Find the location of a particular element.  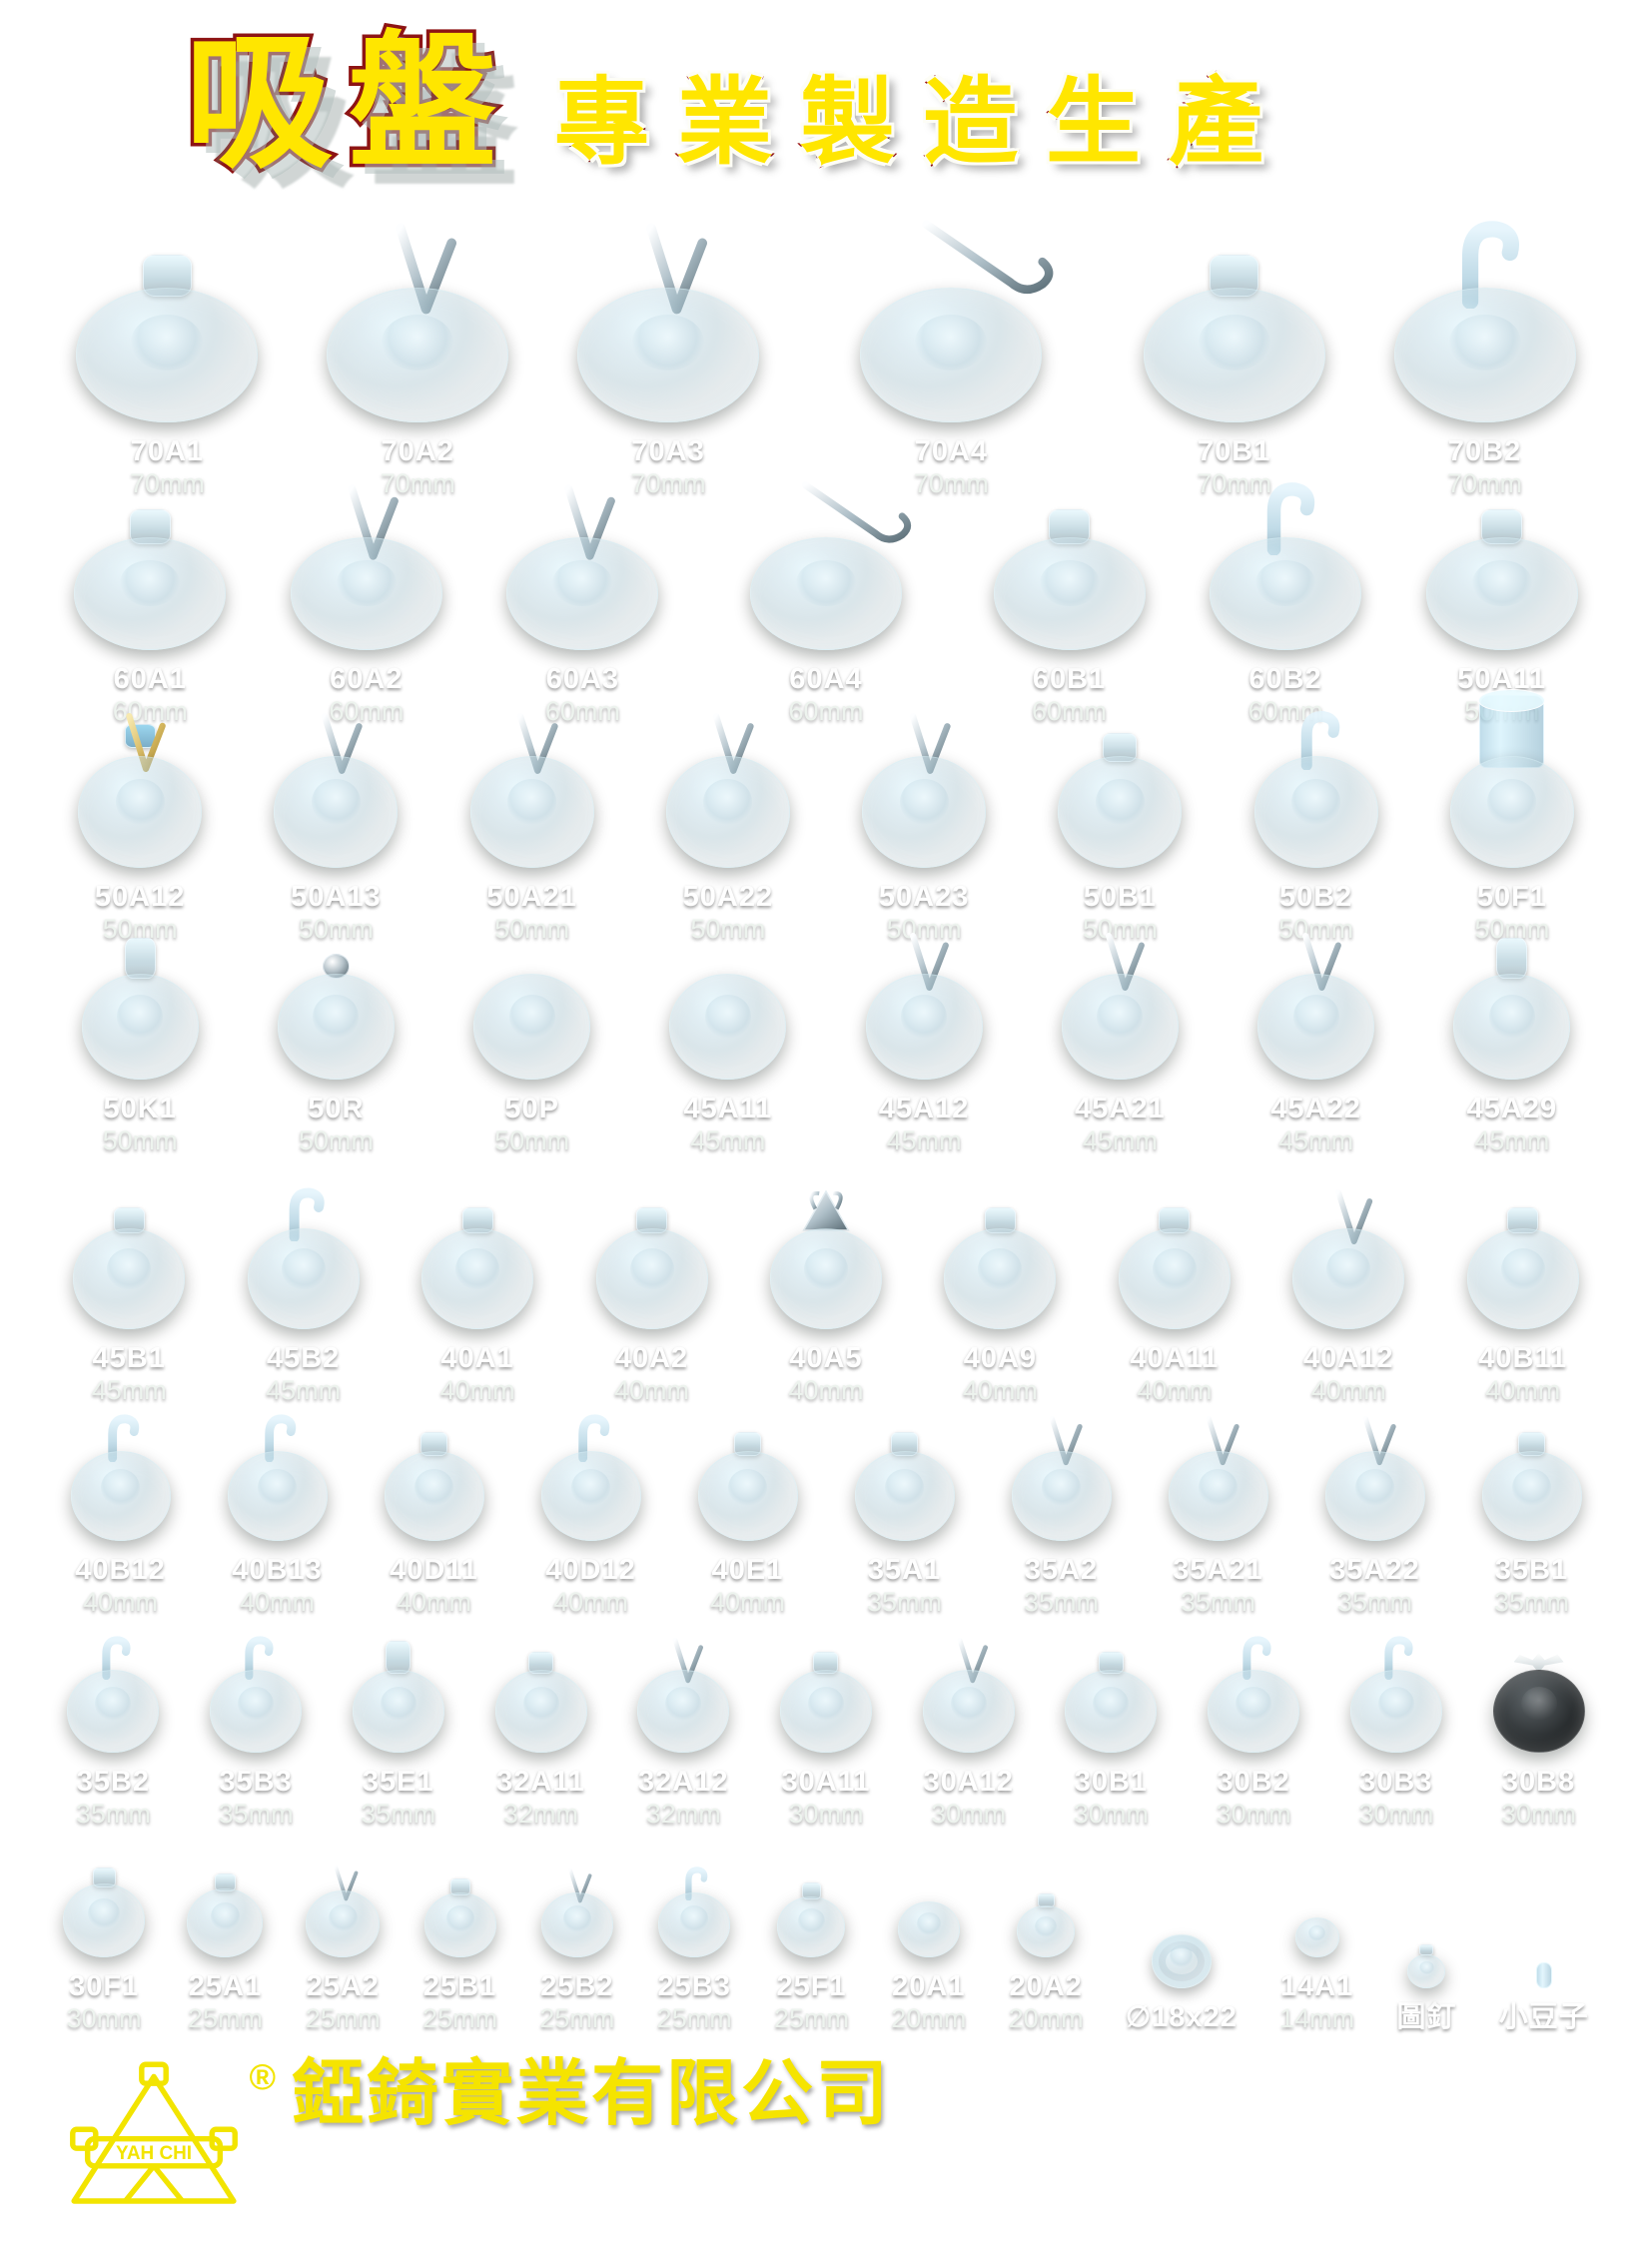

product-model: 35A21 is located at coordinates (1218, 1569).